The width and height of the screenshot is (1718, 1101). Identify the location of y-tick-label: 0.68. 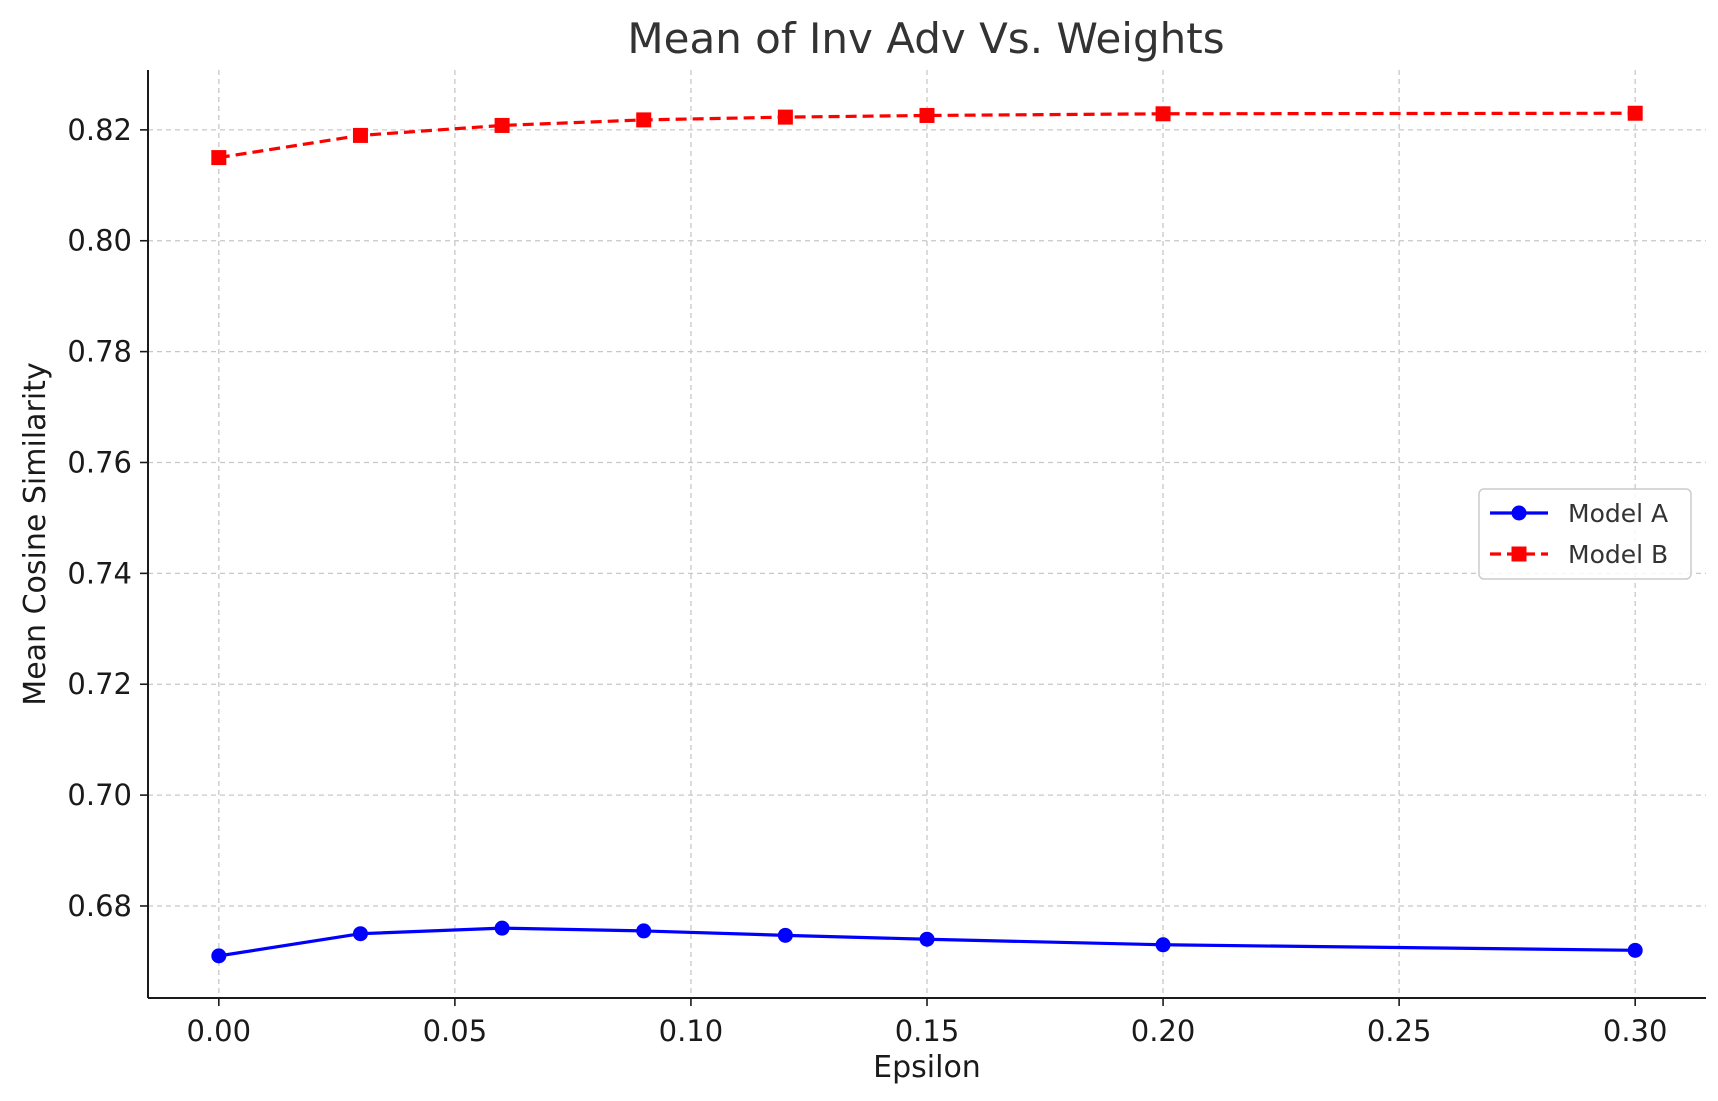
(99, 906).